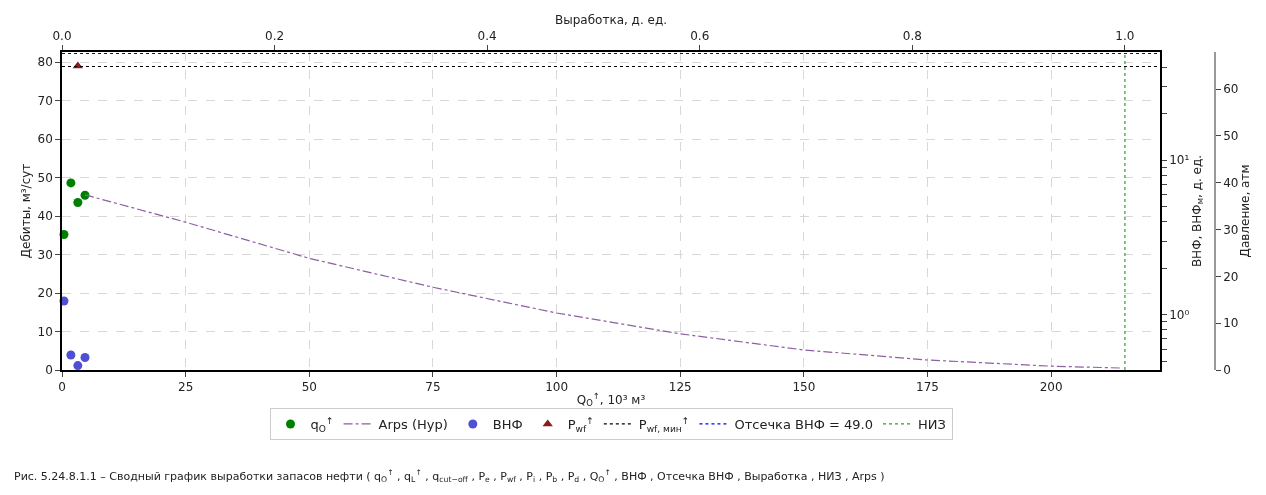  I want to click on legend-label: ВНФ, so click(507, 425).